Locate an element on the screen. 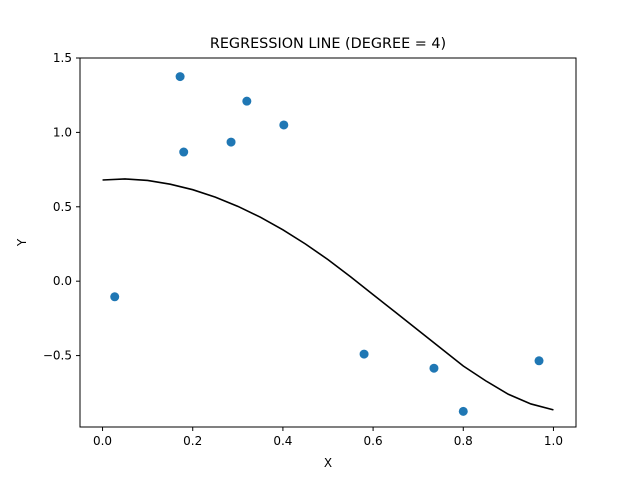  x-axis: 0.0 0.2 0.4 0.6 0.8 1.0 is located at coordinates (328, 437).